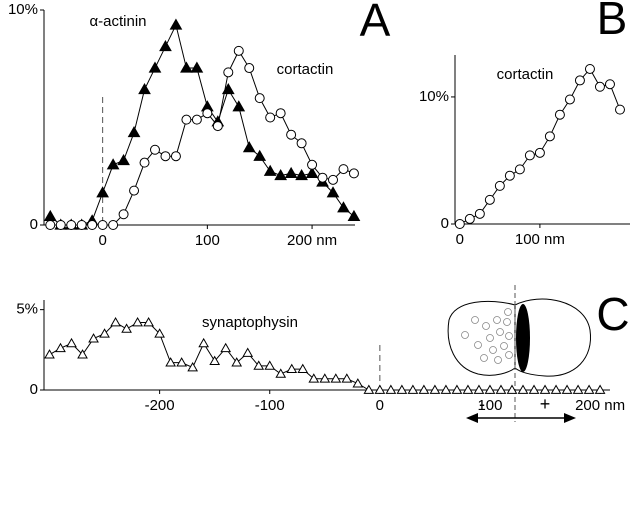  I want to click on panel-label: B, so click(612, 22).